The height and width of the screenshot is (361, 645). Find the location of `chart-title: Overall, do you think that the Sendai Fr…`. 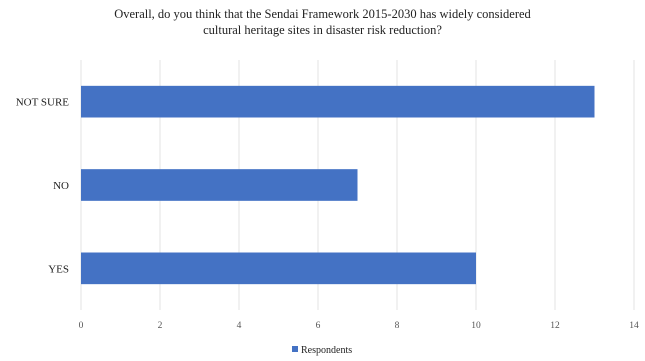

chart-title: Overall, do you think that the Sendai Fr… is located at coordinates (322, 22).